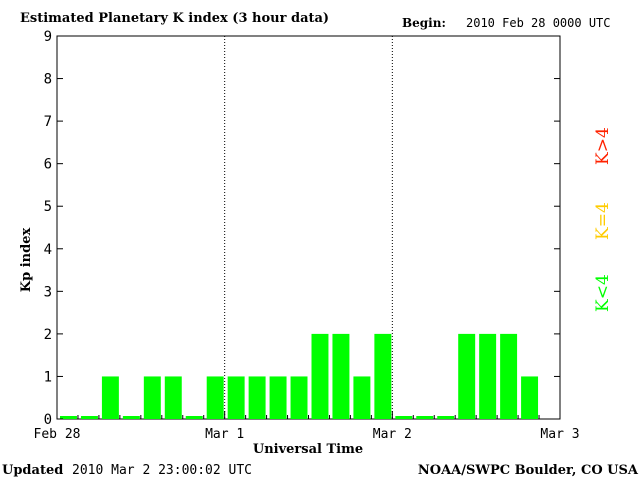  I want to click on updated-value: 2010 Mar 2 23:00:02 UTC, so click(162, 470).